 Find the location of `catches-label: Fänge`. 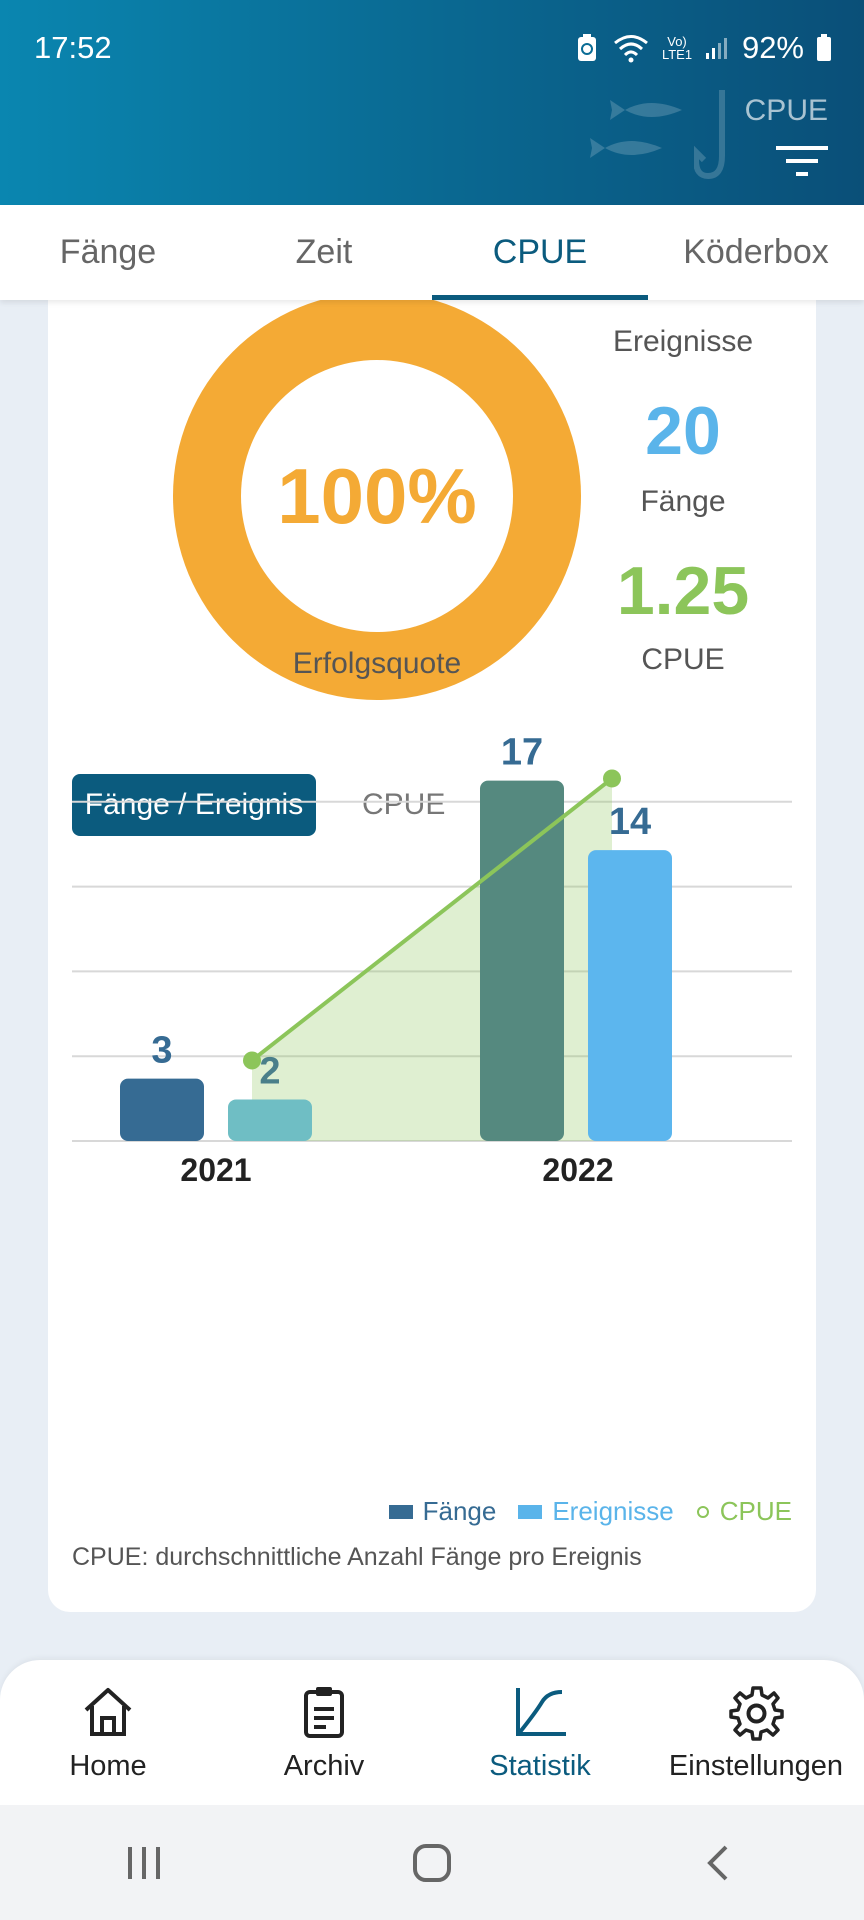

catches-label: Fänge is located at coordinates (683, 501).